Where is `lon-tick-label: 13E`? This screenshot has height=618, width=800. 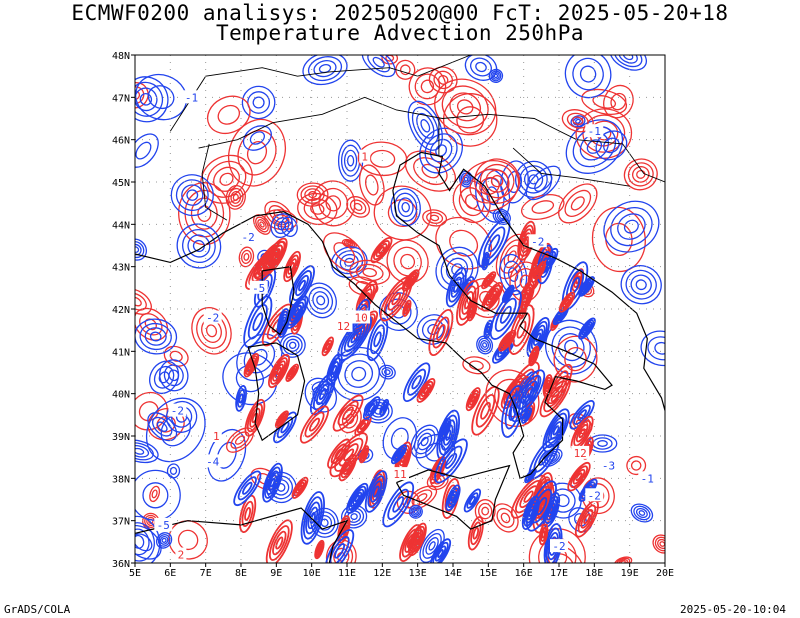 lon-tick-label: 13E is located at coordinates (418, 573).